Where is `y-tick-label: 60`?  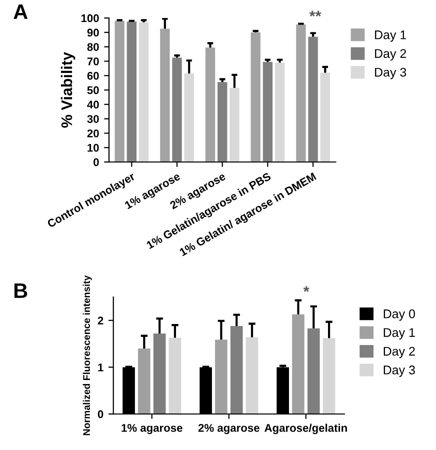
y-tick-label: 60 is located at coordinates (93, 76).